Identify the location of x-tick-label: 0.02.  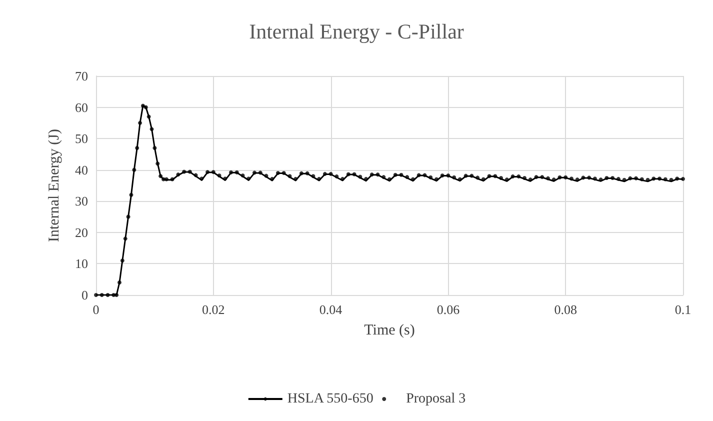
(213, 309).